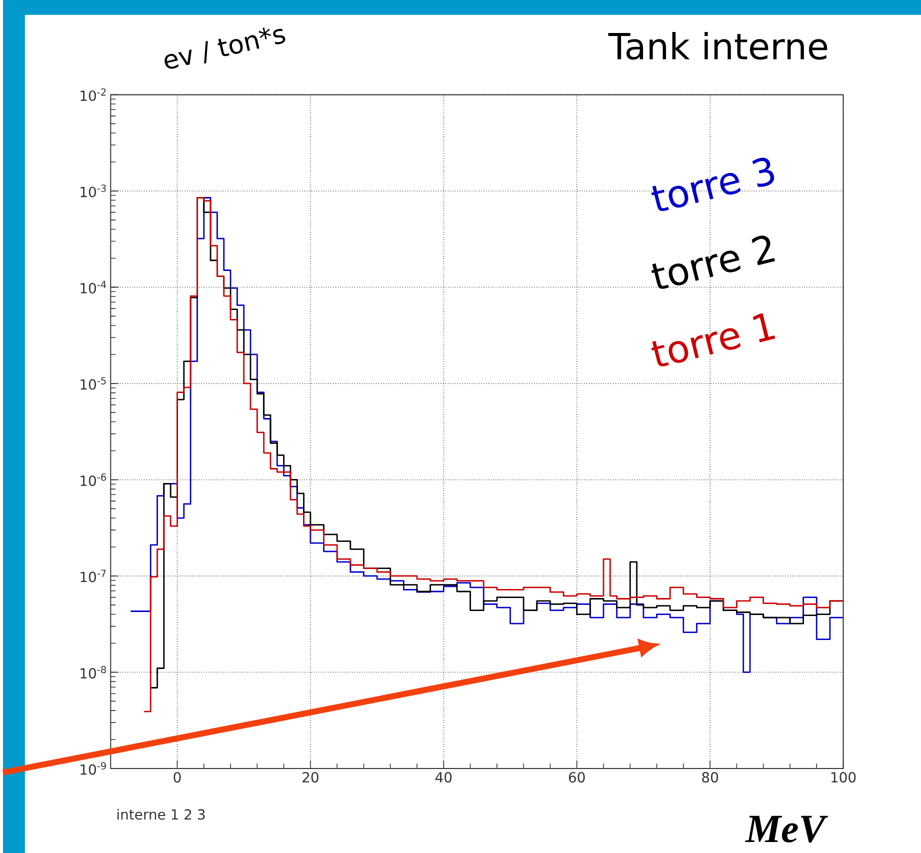 The height and width of the screenshot is (853, 921). What do you see at coordinates (93, 383) in the screenshot?
I see `y-tick-label: 10$^{-5}$` at bounding box center [93, 383].